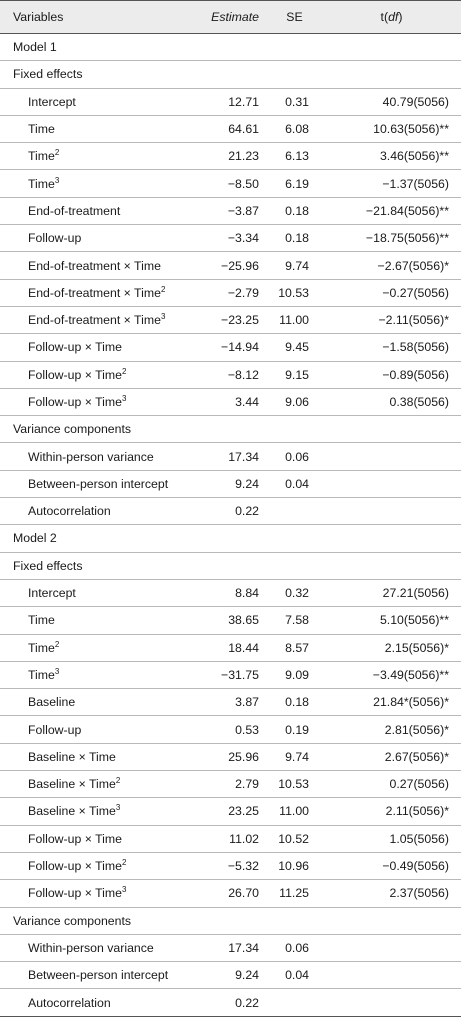 This screenshot has height=1019, width=461. Describe the element at coordinates (294, 811) in the screenshot. I see `se-cell: 11.00` at that location.